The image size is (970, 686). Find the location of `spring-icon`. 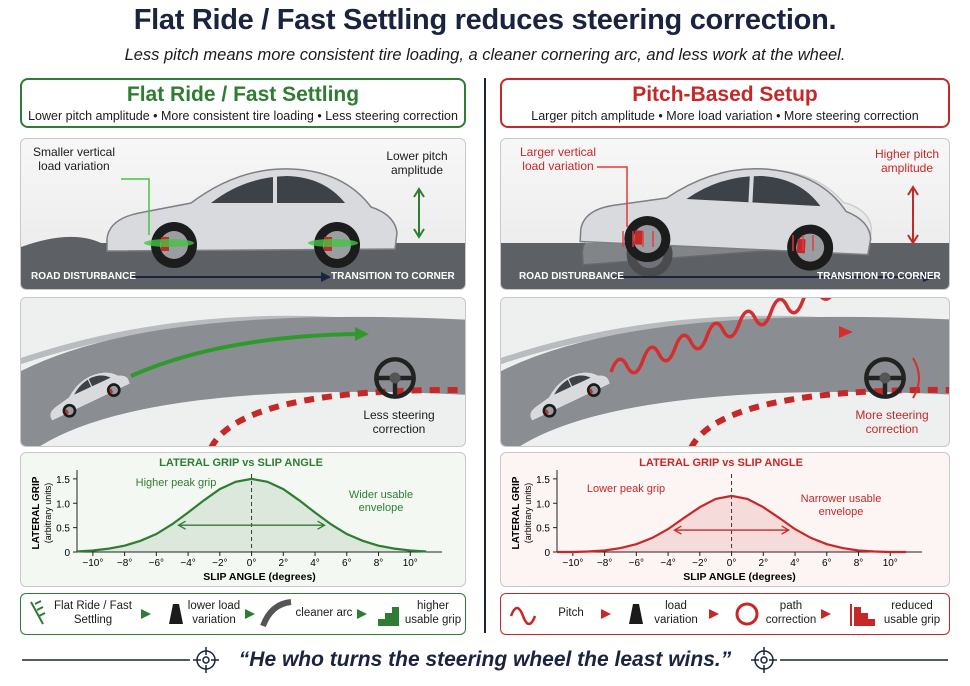

spring-icon is located at coordinates (38, 612).